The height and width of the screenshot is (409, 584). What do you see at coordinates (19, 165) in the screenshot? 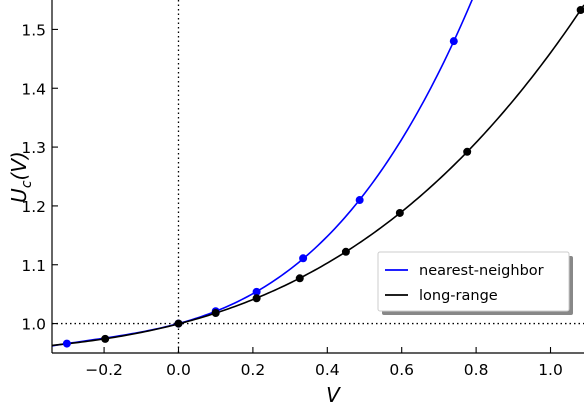
I see `y-axis-title-arg: (V)` at bounding box center [19, 165].